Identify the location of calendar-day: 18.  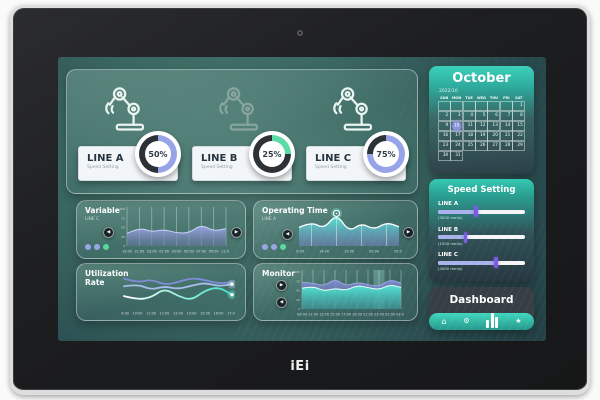
(469, 136).